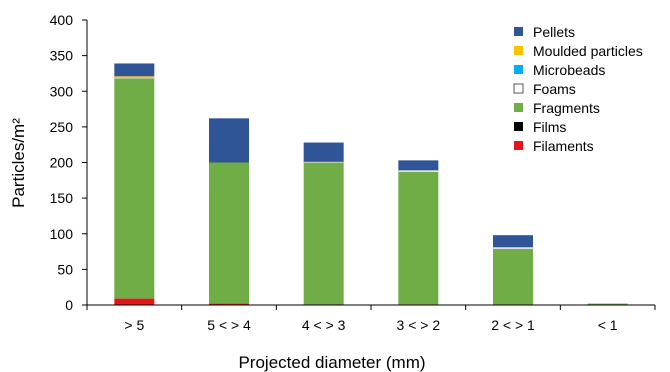 This screenshot has width=670, height=372. Describe the element at coordinates (62, 56) in the screenshot. I see `y-tick-label: 350` at that location.